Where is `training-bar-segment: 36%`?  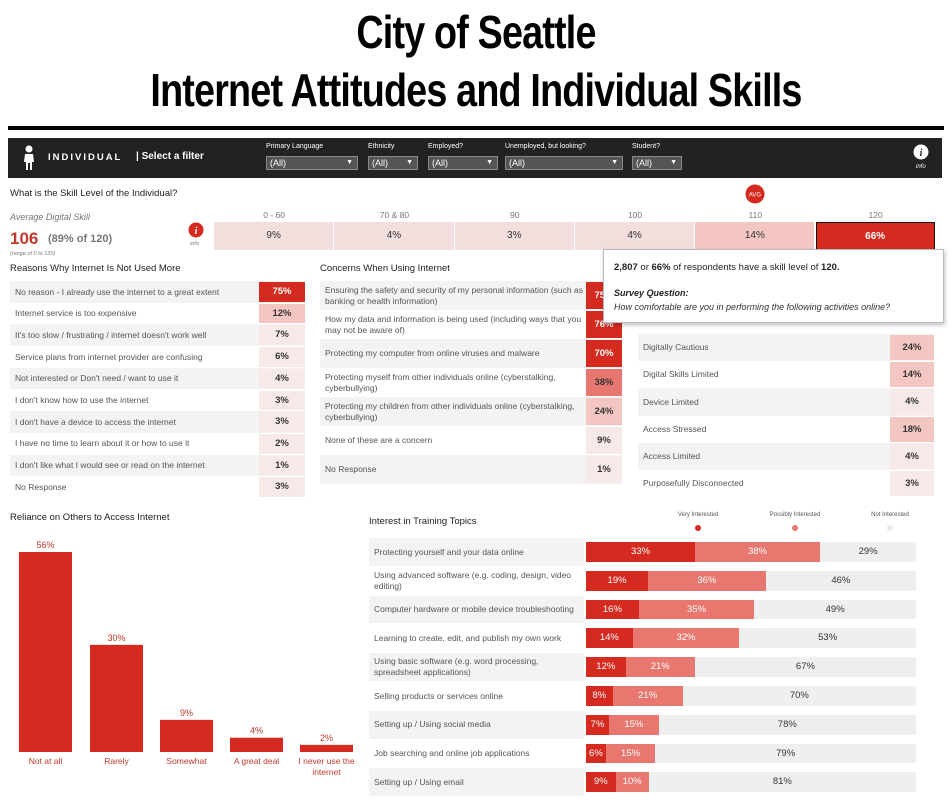
training-bar-segment: 36% is located at coordinates (707, 580).